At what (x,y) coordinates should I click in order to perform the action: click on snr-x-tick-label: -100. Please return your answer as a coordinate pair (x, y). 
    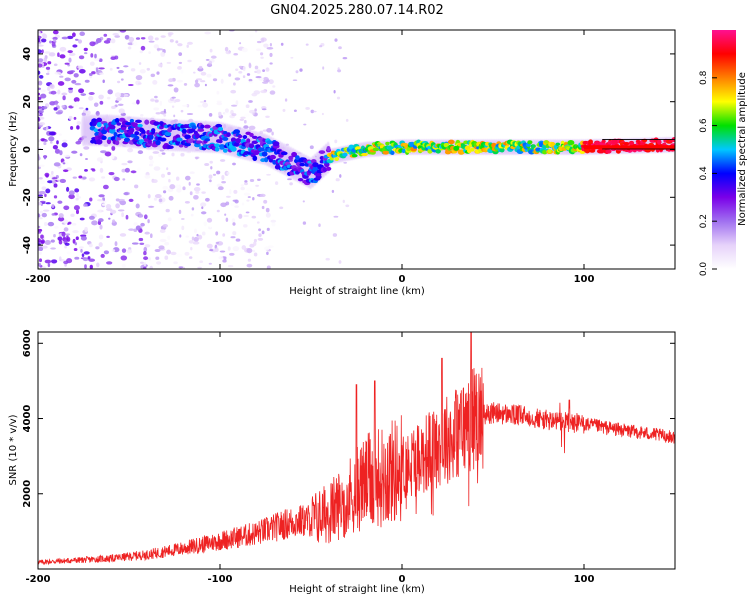
    Looking at the image, I should click on (219, 579).